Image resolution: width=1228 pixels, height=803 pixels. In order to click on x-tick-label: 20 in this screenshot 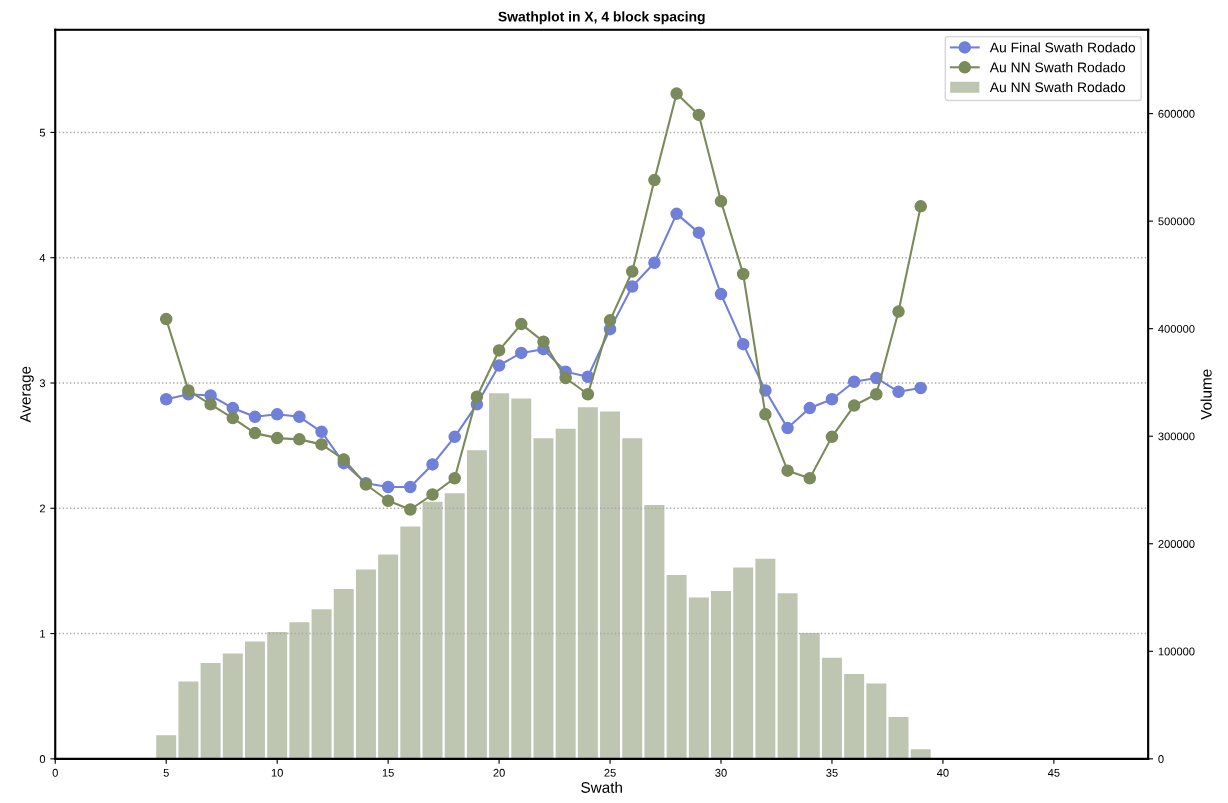, I will do `click(499, 772)`.